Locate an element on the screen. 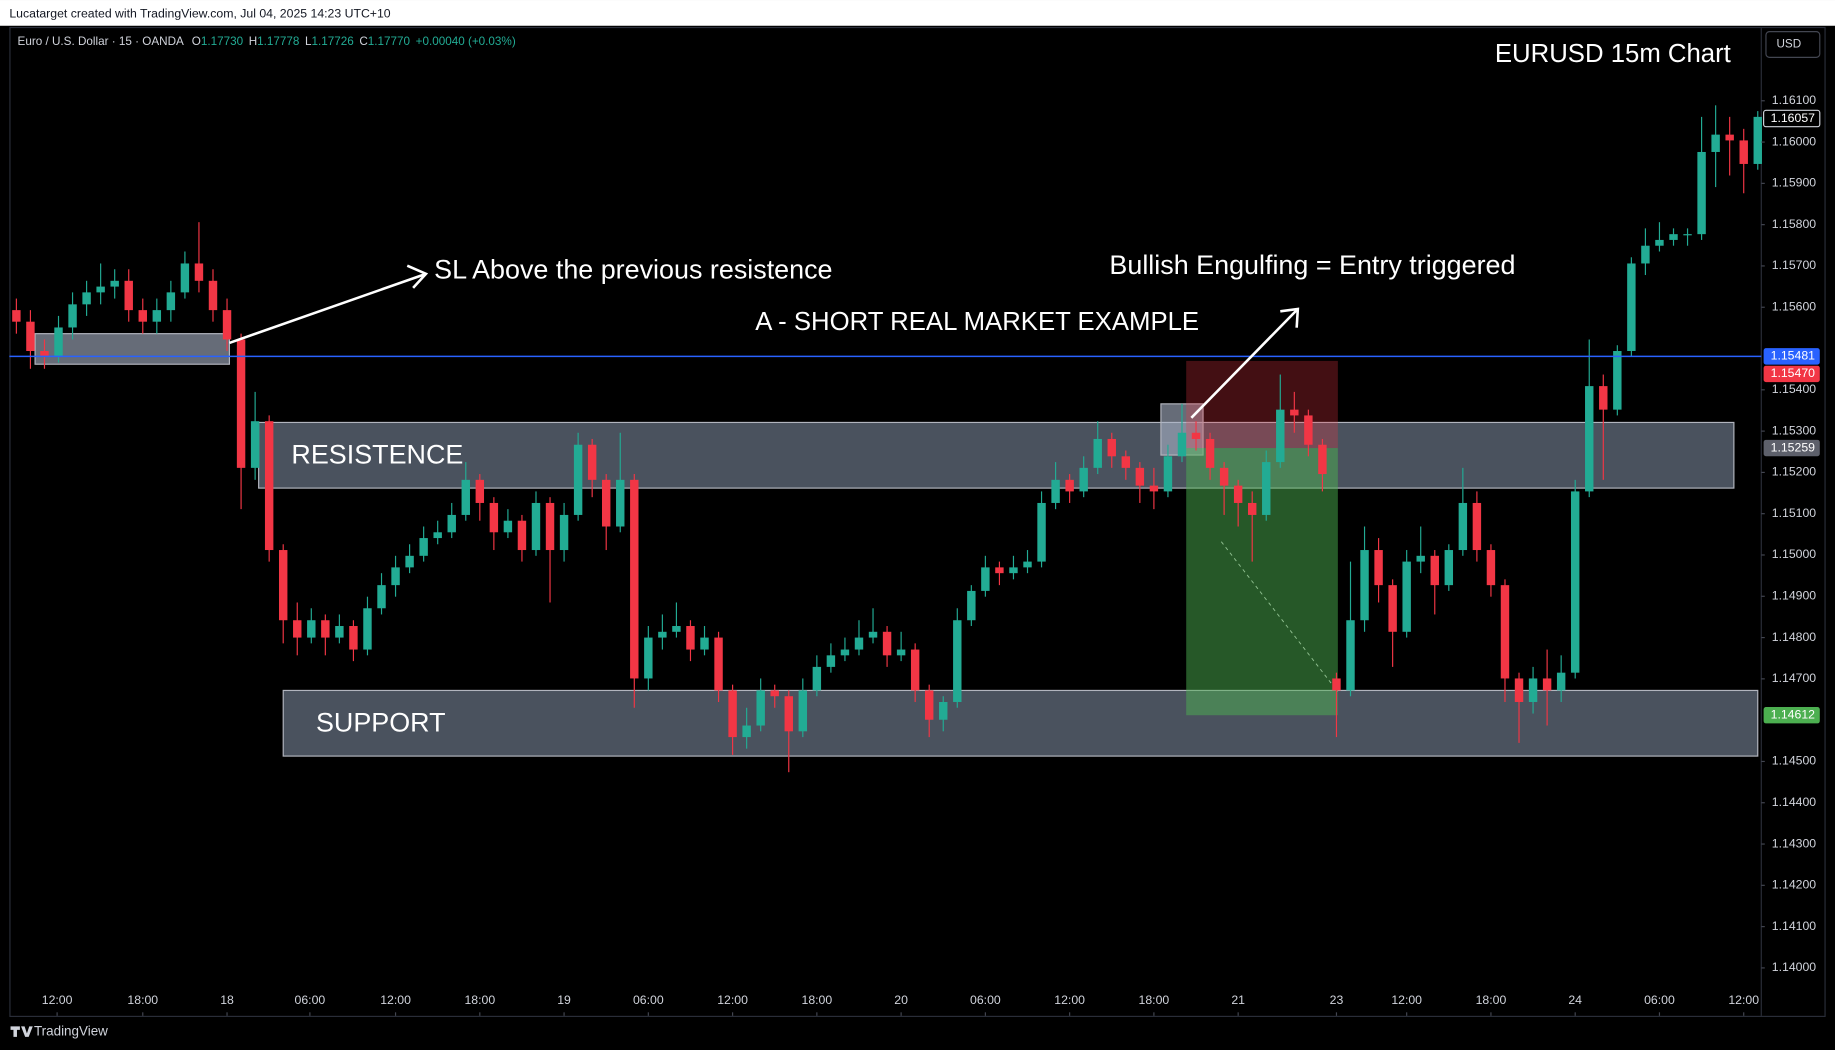 The height and width of the screenshot is (1050, 1835). price-badge is located at coordinates (1791, 374).